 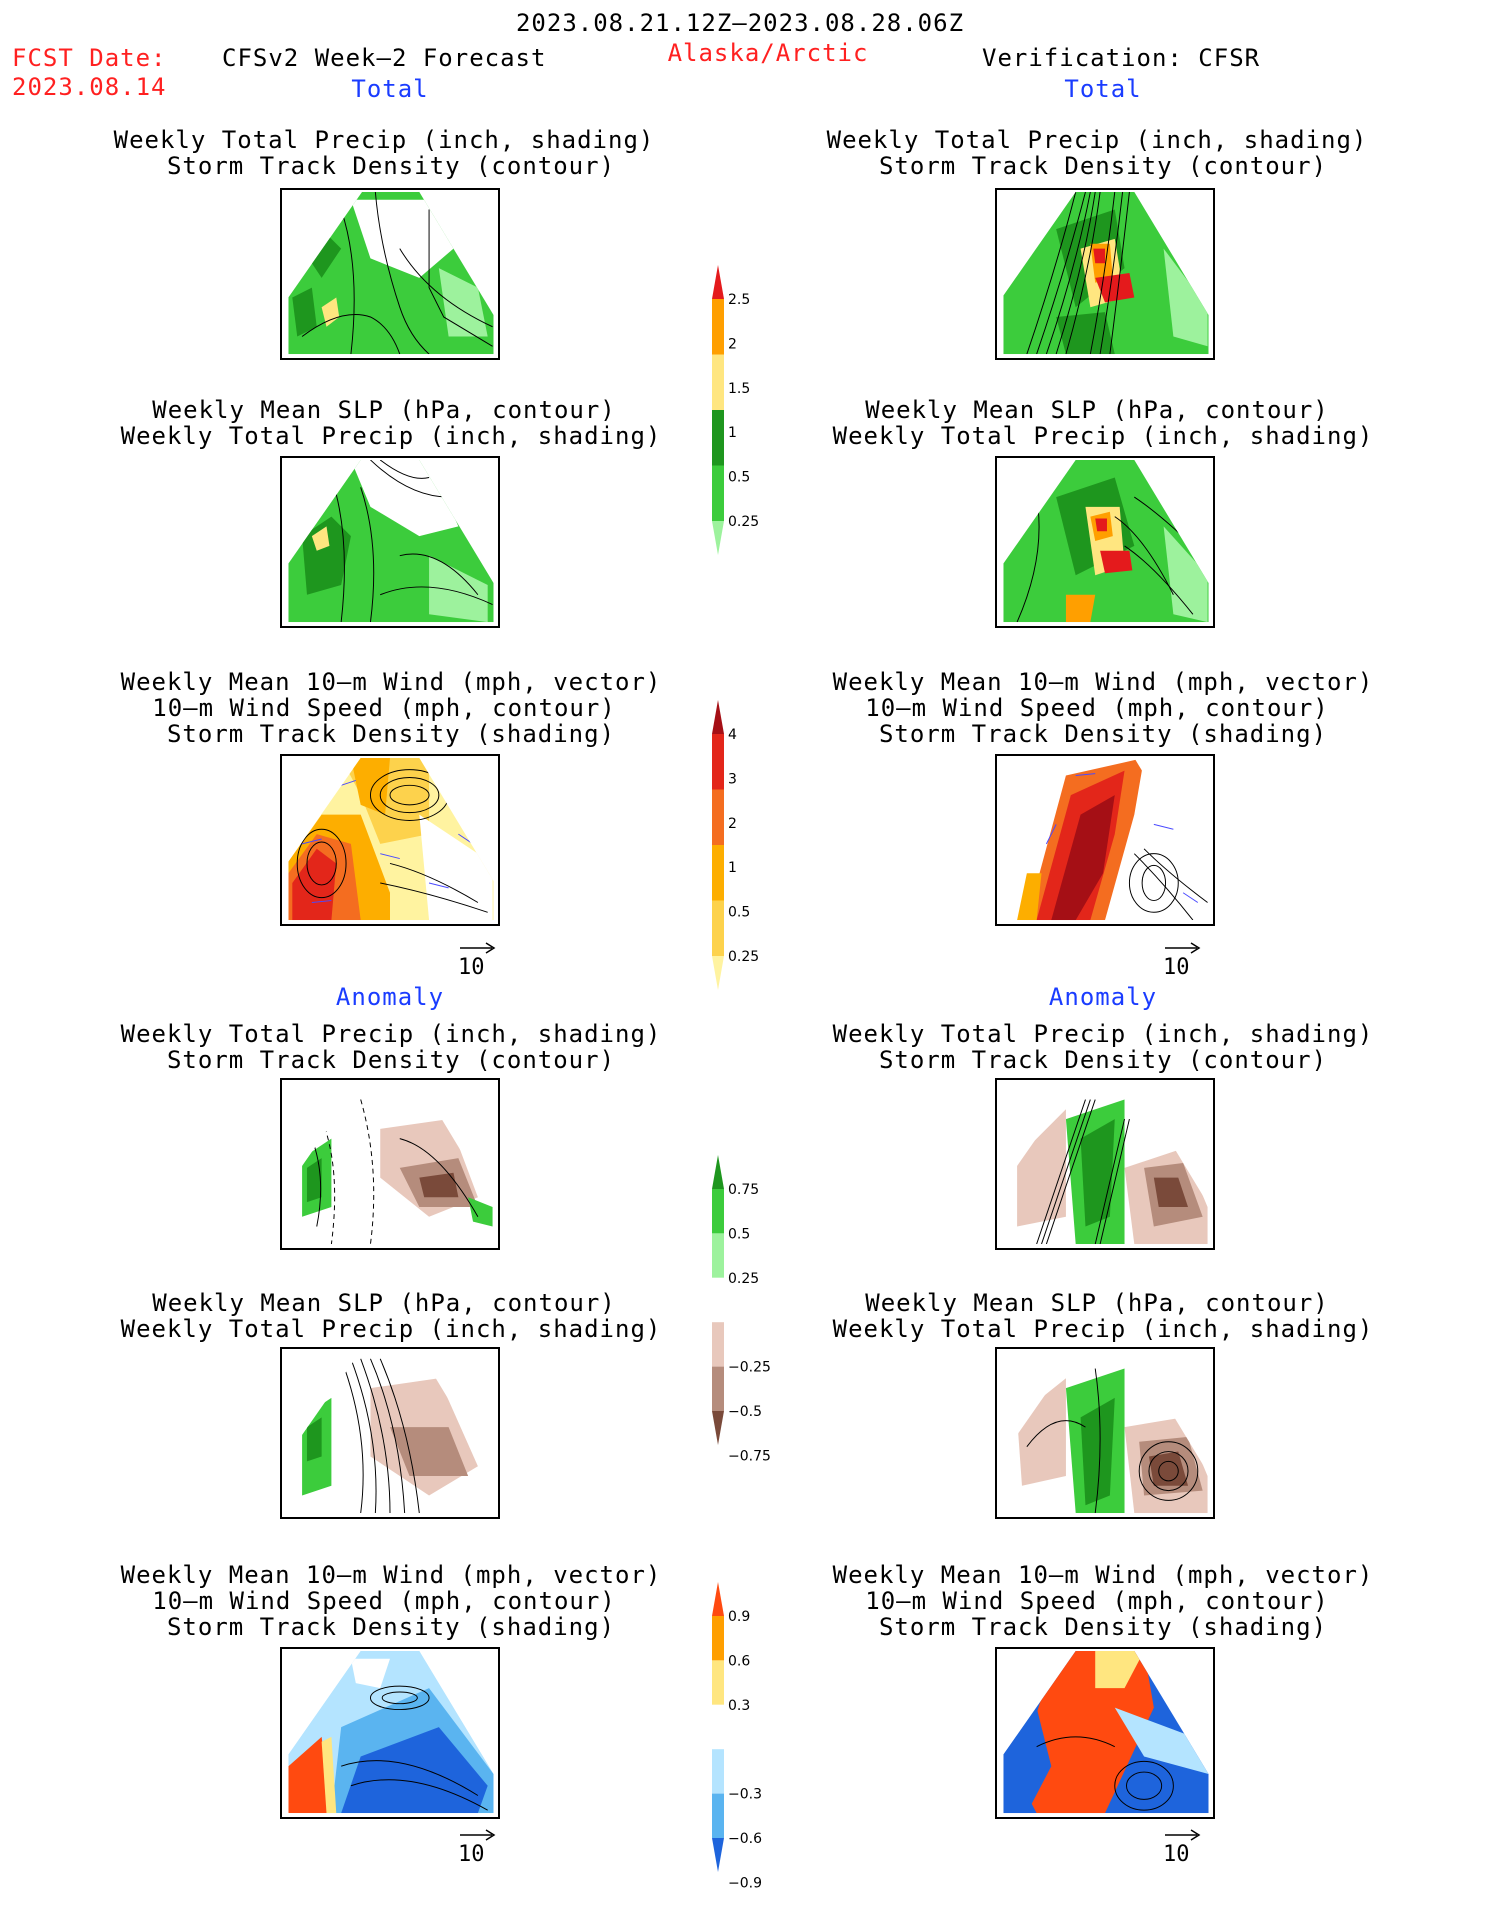 What do you see at coordinates (1103, 166) in the screenshot?
I see `title-r1r-2: Storm Track Density (contour)` at bounding box center [1103, 166].